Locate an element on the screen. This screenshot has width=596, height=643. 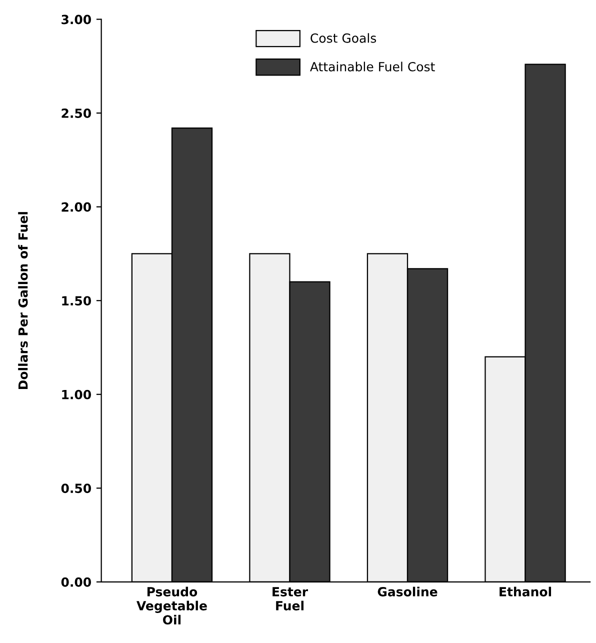
y-tick-label: 0.00 is located at coordinates (76, 582).